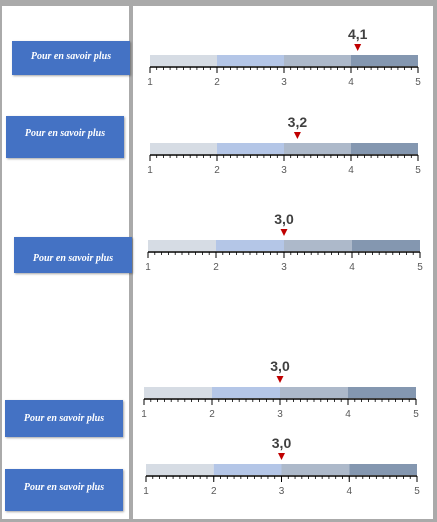  I want to click on learn-more-button-1: Pour en savoir plus, so click(71, 58).